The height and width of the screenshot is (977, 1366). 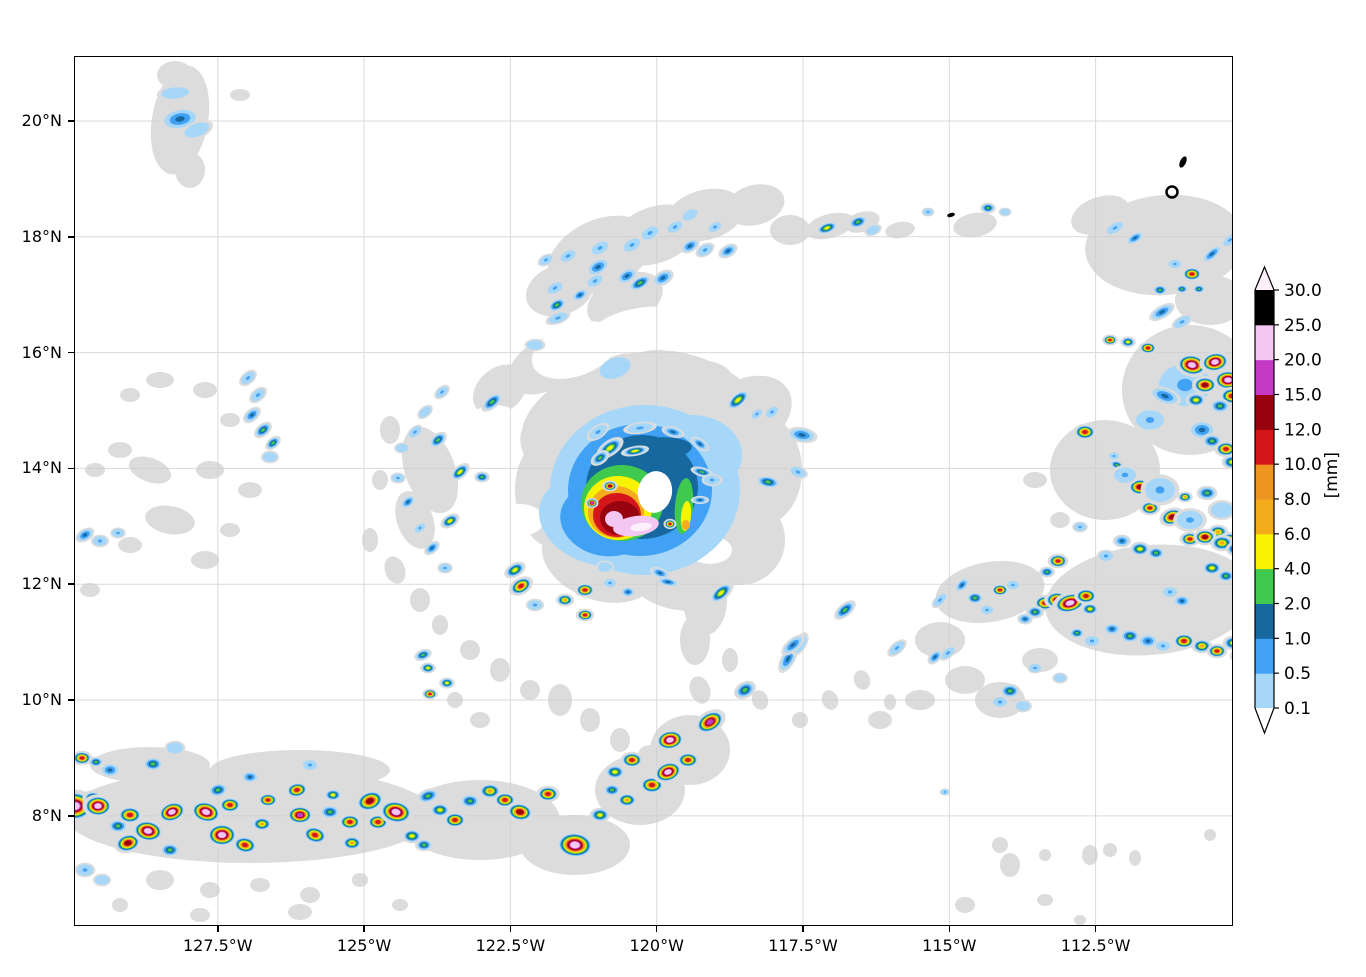 What do you see at coordinates (41, 120) in the screenshot?
I see `y-tick-label: 20°N` at bounding box center [41, 120].